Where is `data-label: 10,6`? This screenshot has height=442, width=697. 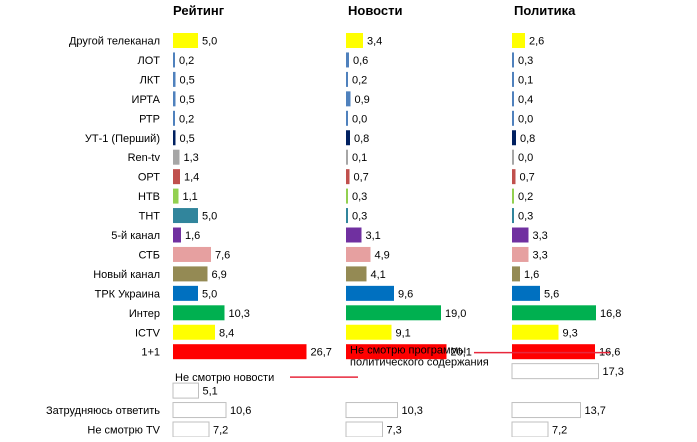
data-label: 10,6 is located at coordinates (240, 411).